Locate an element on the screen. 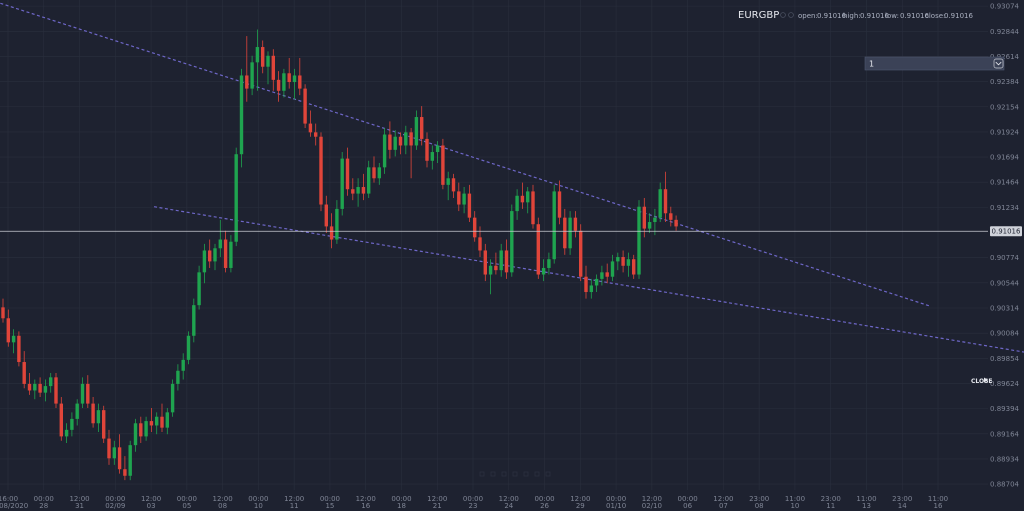 This screenshot has height=511, width=1024. high-value: 0.91016 is located at coordinates (874, 16).